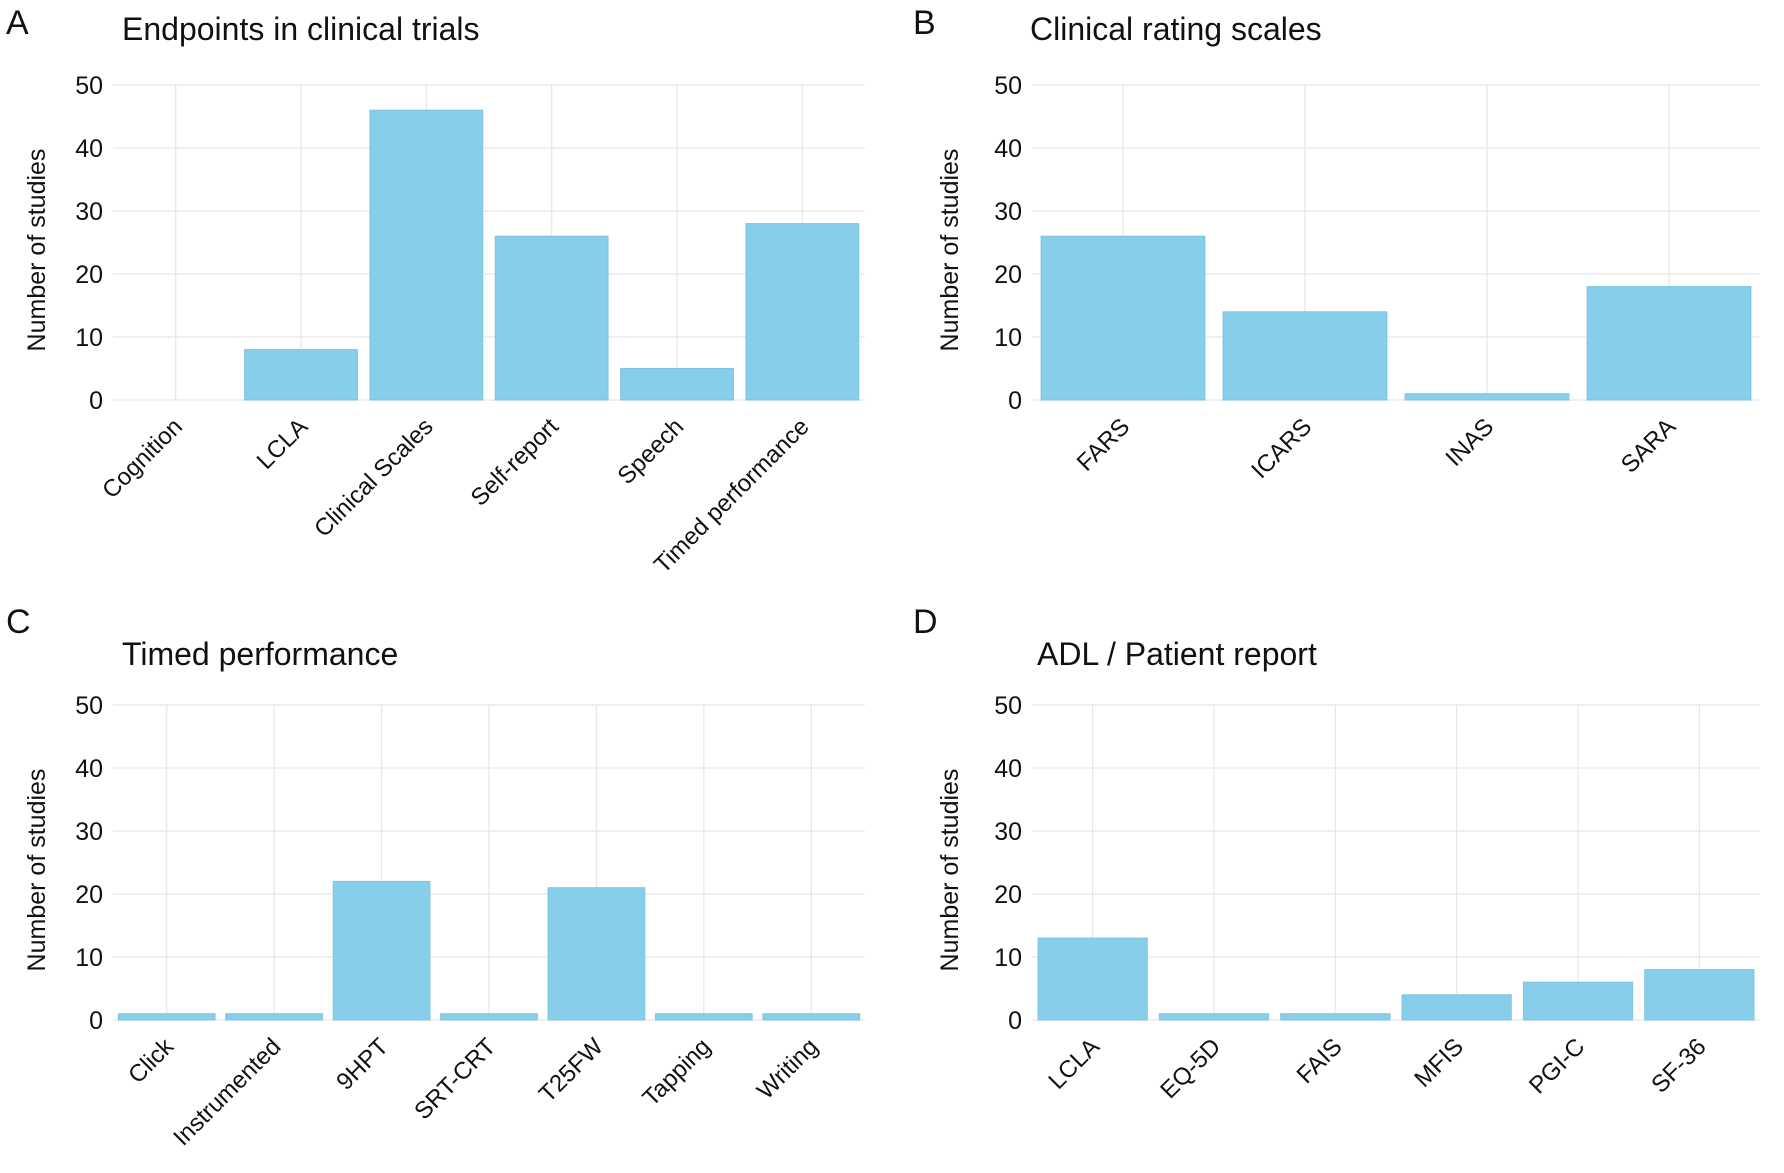 The width and height of the screenshot is (1784, 1173). Describe the element at coordinates (677, 384) in the screenshot. I see `bar-speech` at that location.